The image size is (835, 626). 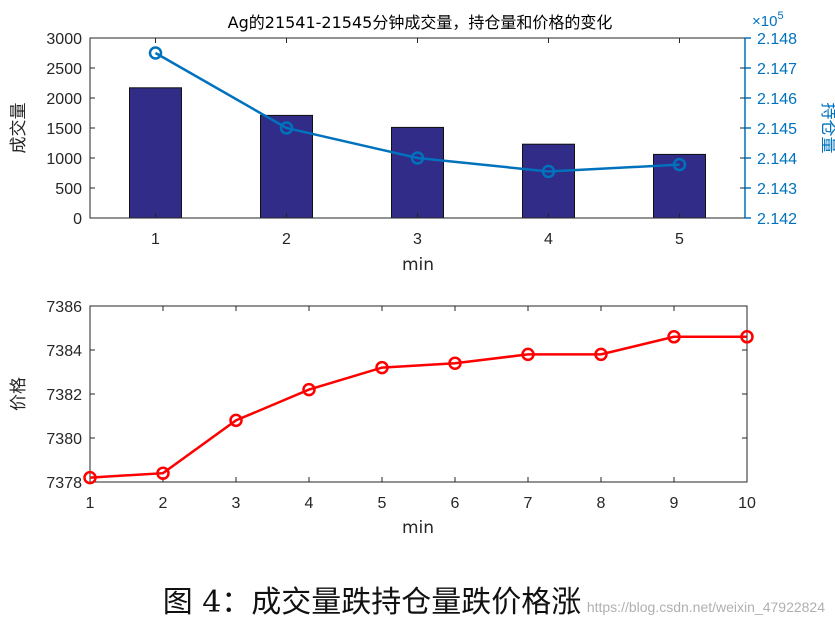 I want to click on open-interest-line, so click(x=417, y=112).